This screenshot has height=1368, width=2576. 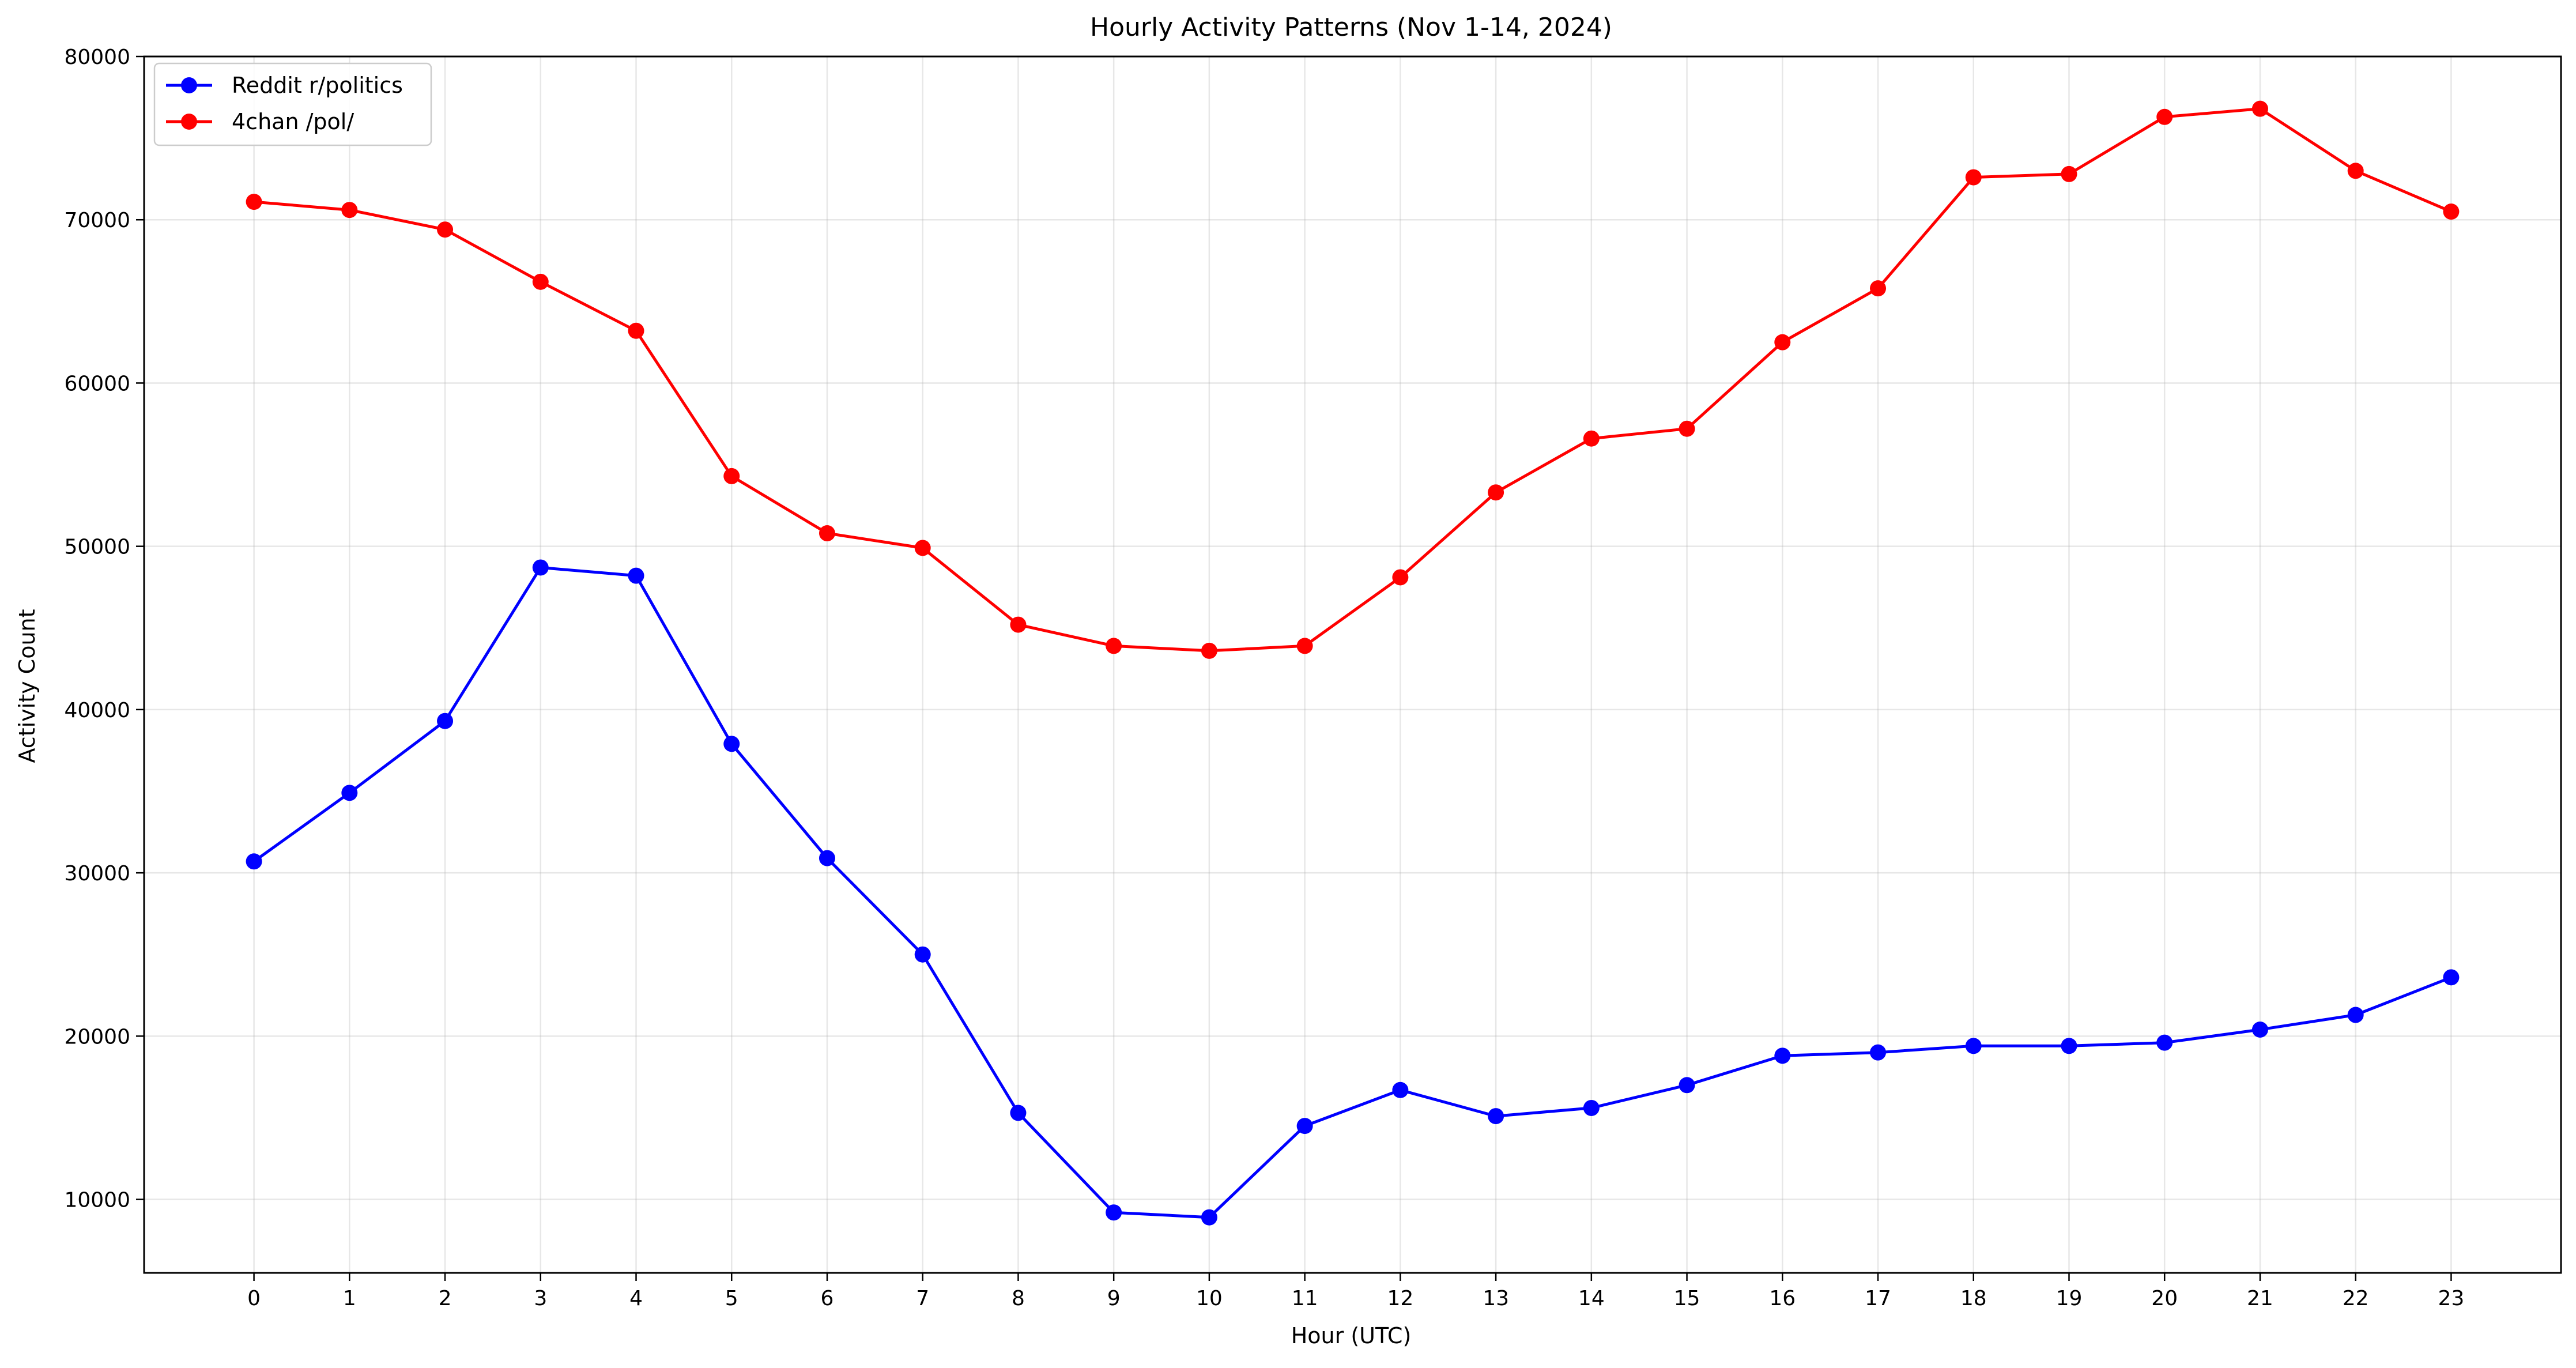 I want to click on legend-item-reddit: Reddit r/politics, so click(x=284, y=86).